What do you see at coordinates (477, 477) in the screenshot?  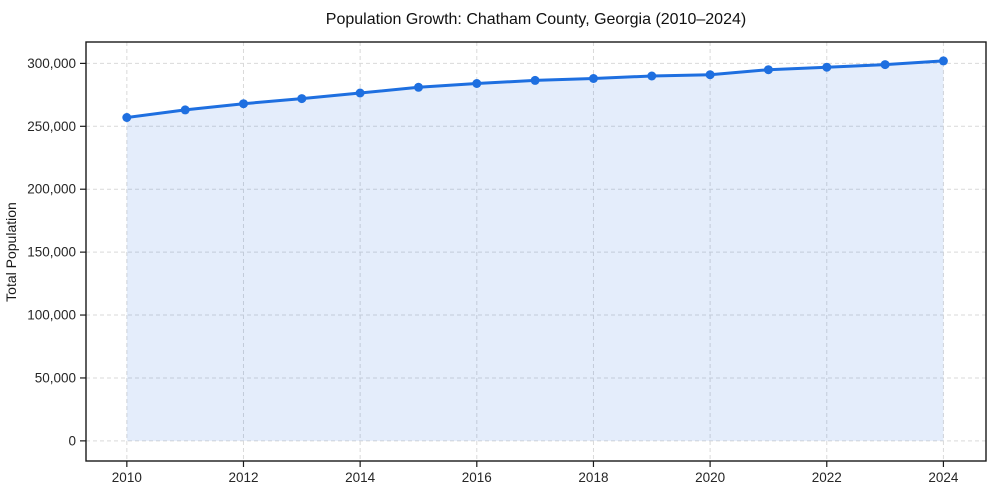 I see `x-tick-label: 2016` at bounding box center [477, 477].